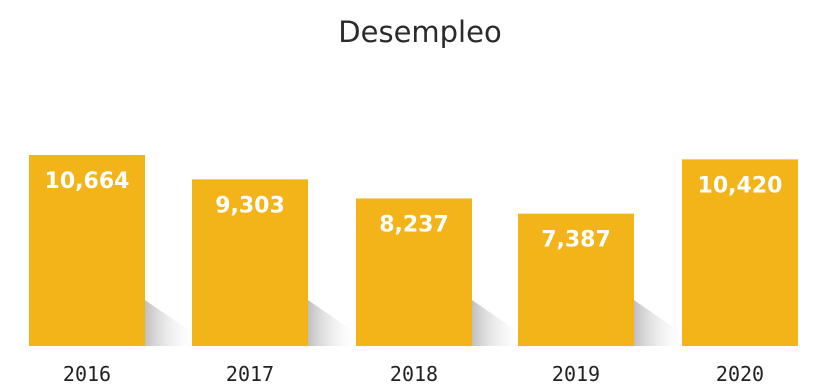 The image size is (817, 386). What do you see at coordinates (250, 374) in the screenshot?
I see `x-tick-label: 2017` at bounding box center [250, 374].